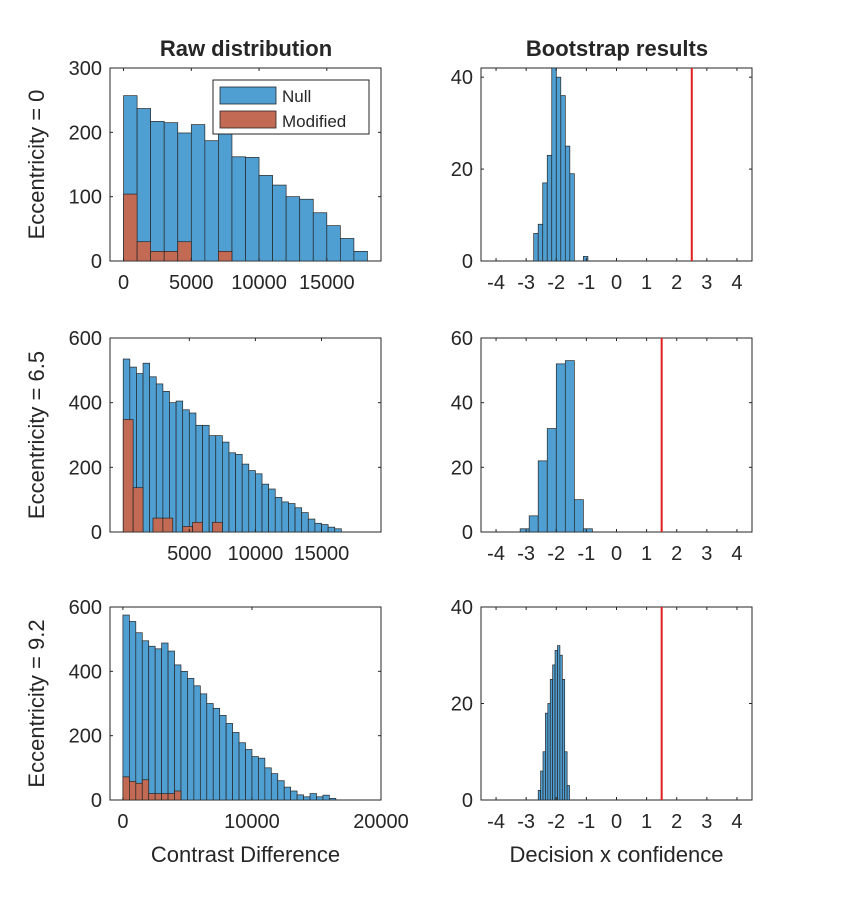 The height and width of the screenshot is (899, 842). Describe the element at coordinates (191, 283) in the screenshot. I see `x-tick-label: 5000` at that location.